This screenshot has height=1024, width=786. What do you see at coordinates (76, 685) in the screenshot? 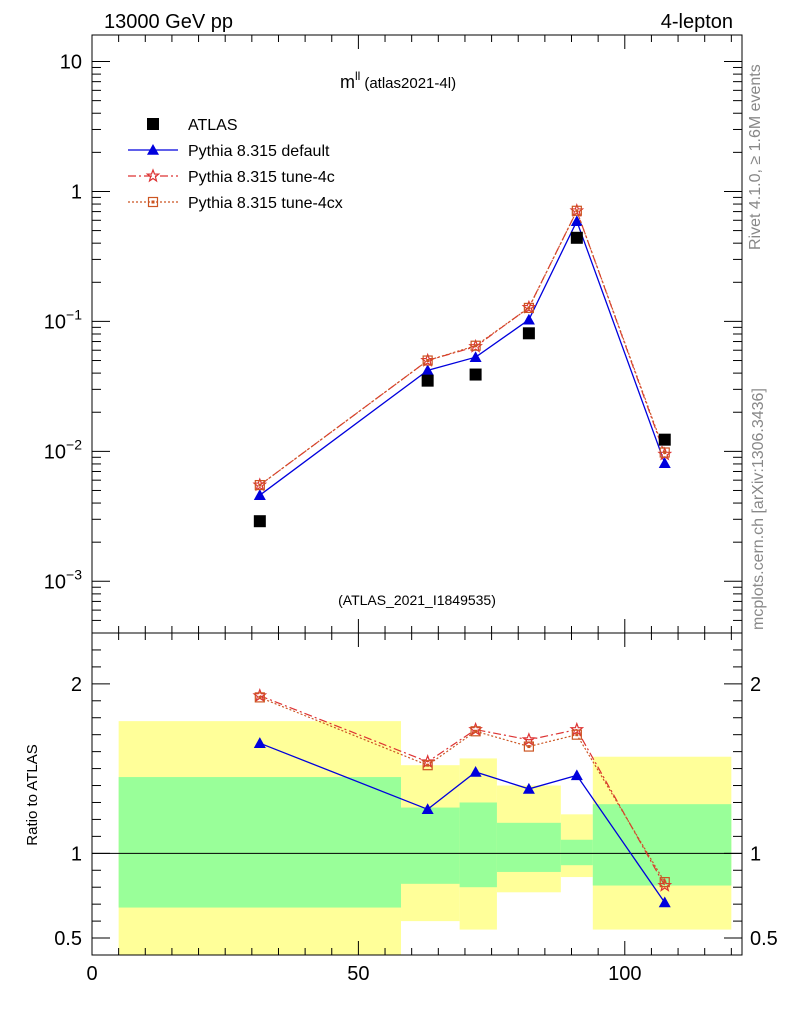
I see `ratio-y-tick-label: 2` at bounding box center [76, 685].